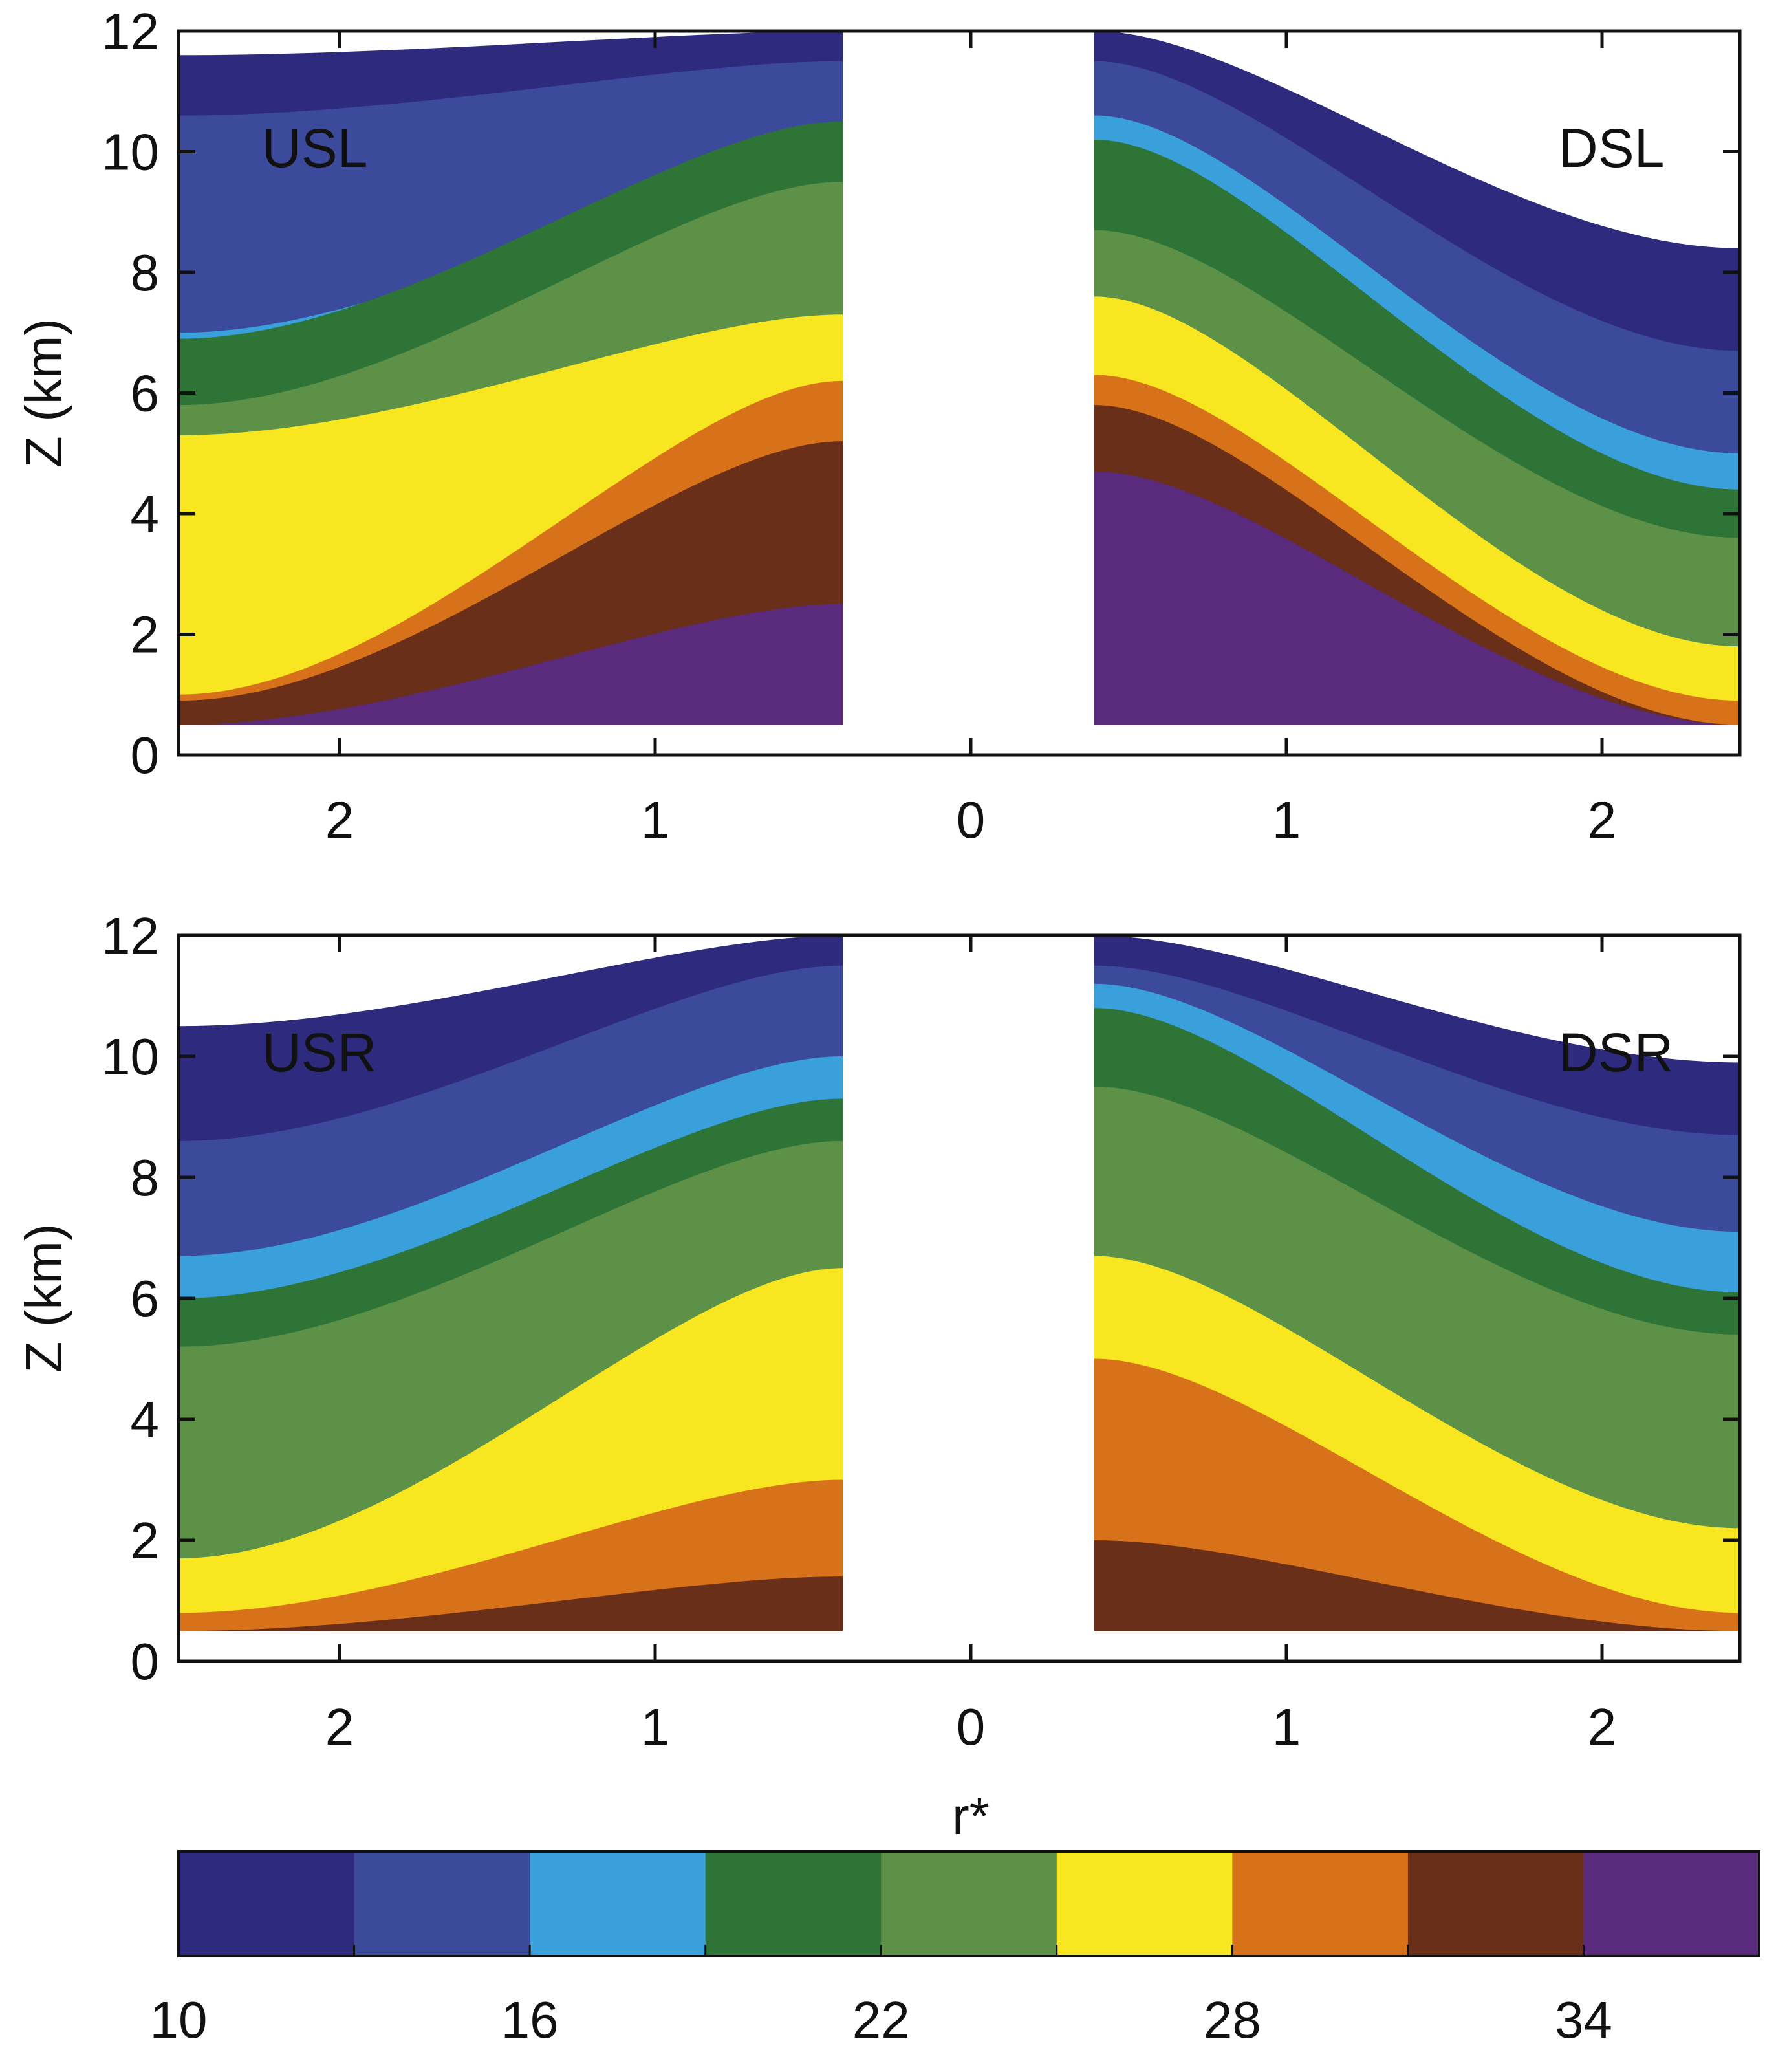 The image size is (1776, 2072). I want to click on quadrant-label-right: DSL, so click(1611, 148).